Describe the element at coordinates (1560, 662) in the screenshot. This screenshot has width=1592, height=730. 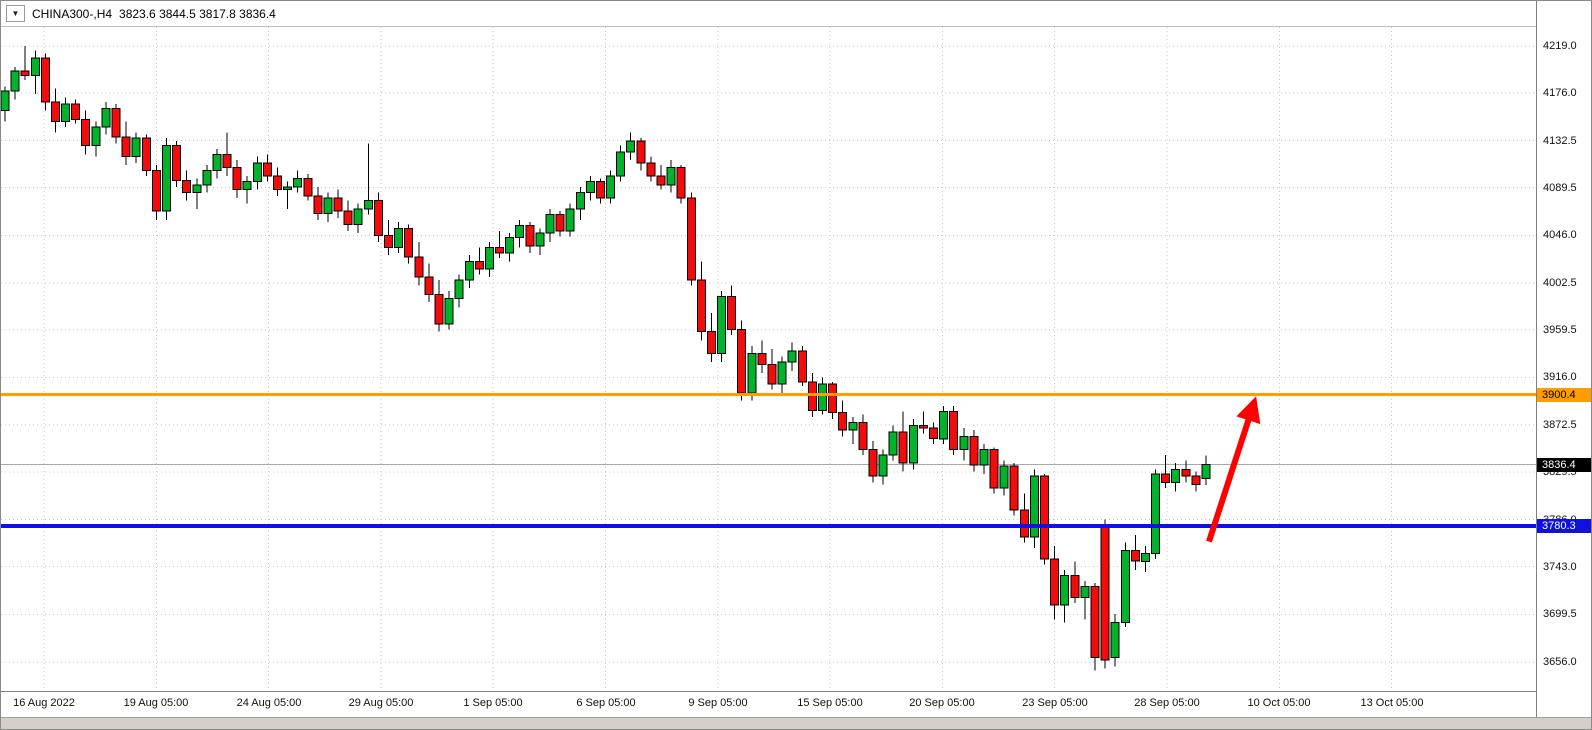
I see `price-axis-label: 3656.0` at that location.